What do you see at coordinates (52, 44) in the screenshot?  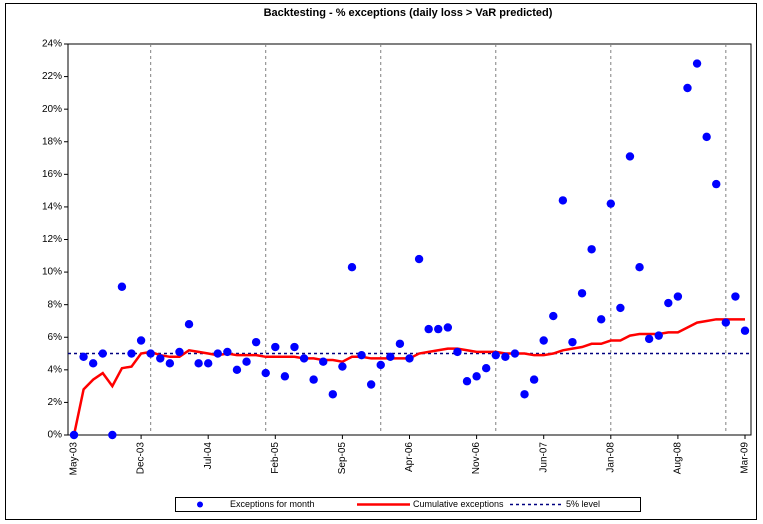 I see `y-tick-label: 24%` at bounding box center [52, 44].